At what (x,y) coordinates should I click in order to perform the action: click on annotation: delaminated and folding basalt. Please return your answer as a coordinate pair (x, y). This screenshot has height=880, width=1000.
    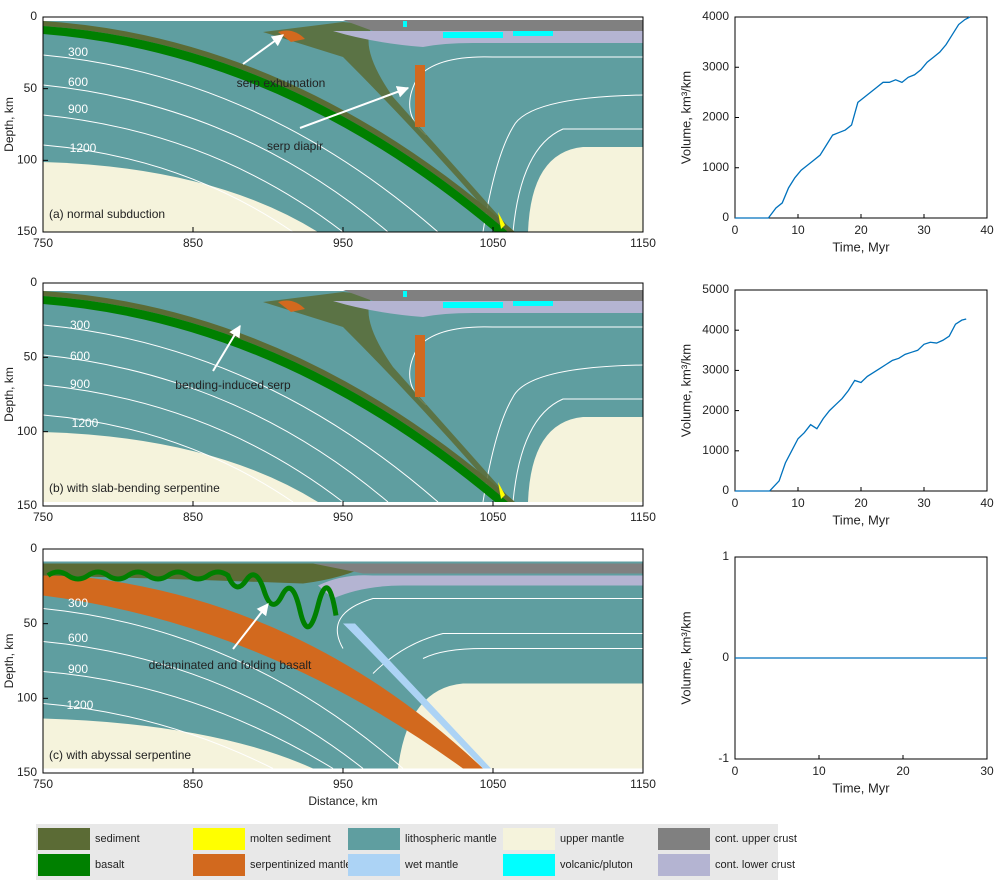
    Looking at the image, I should click on (230, 665).